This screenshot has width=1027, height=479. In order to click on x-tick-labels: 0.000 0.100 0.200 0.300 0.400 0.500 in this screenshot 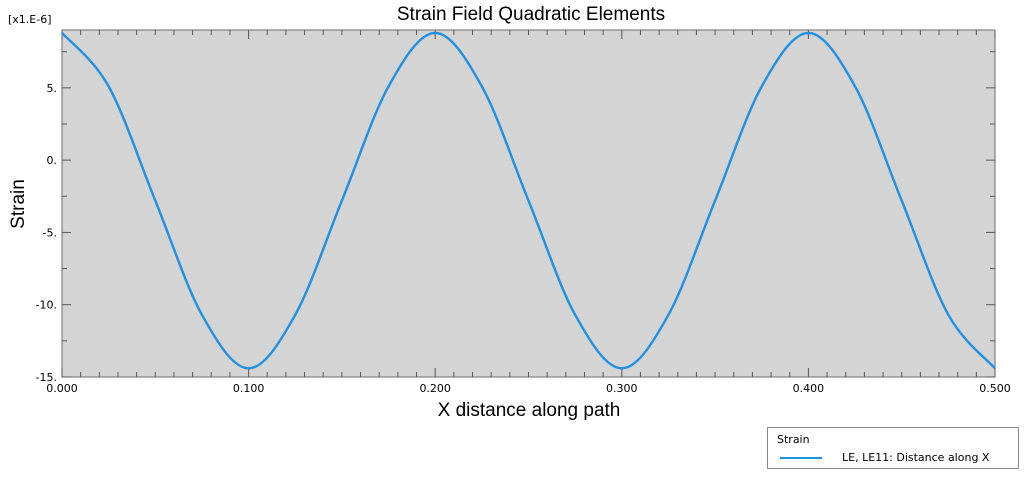, I will do `click(528, 388)`.